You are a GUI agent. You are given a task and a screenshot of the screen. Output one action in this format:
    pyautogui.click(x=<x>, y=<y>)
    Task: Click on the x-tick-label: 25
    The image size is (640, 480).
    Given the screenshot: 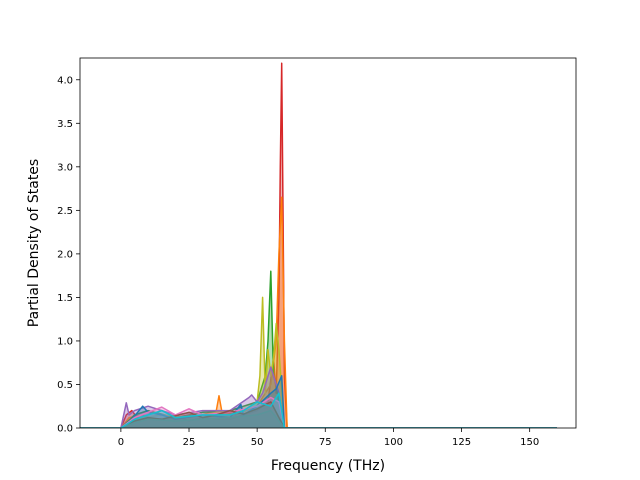 What is the action you would take?
    pyautogui.click(x=189, y=442)
    